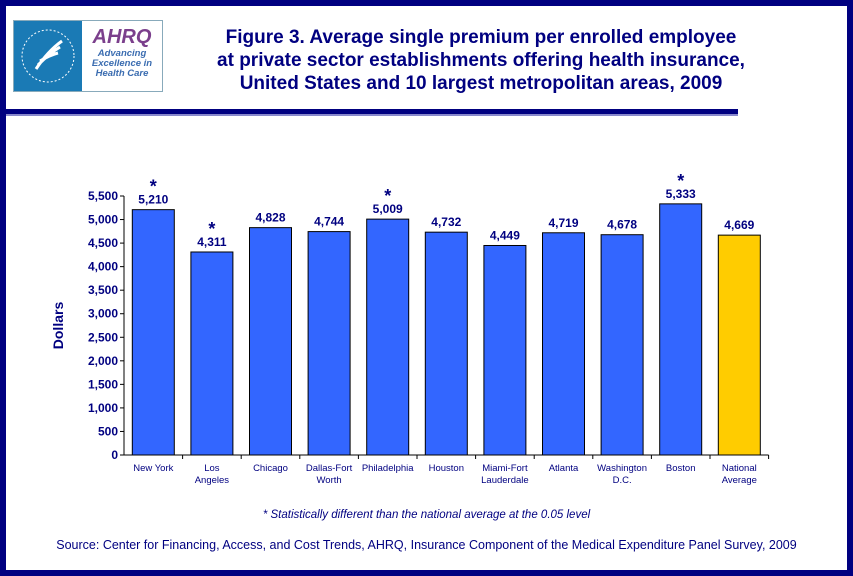 This screenshot has height=576, width=853. I want to click on y-tick-label: 5,500, so click(103, 196).